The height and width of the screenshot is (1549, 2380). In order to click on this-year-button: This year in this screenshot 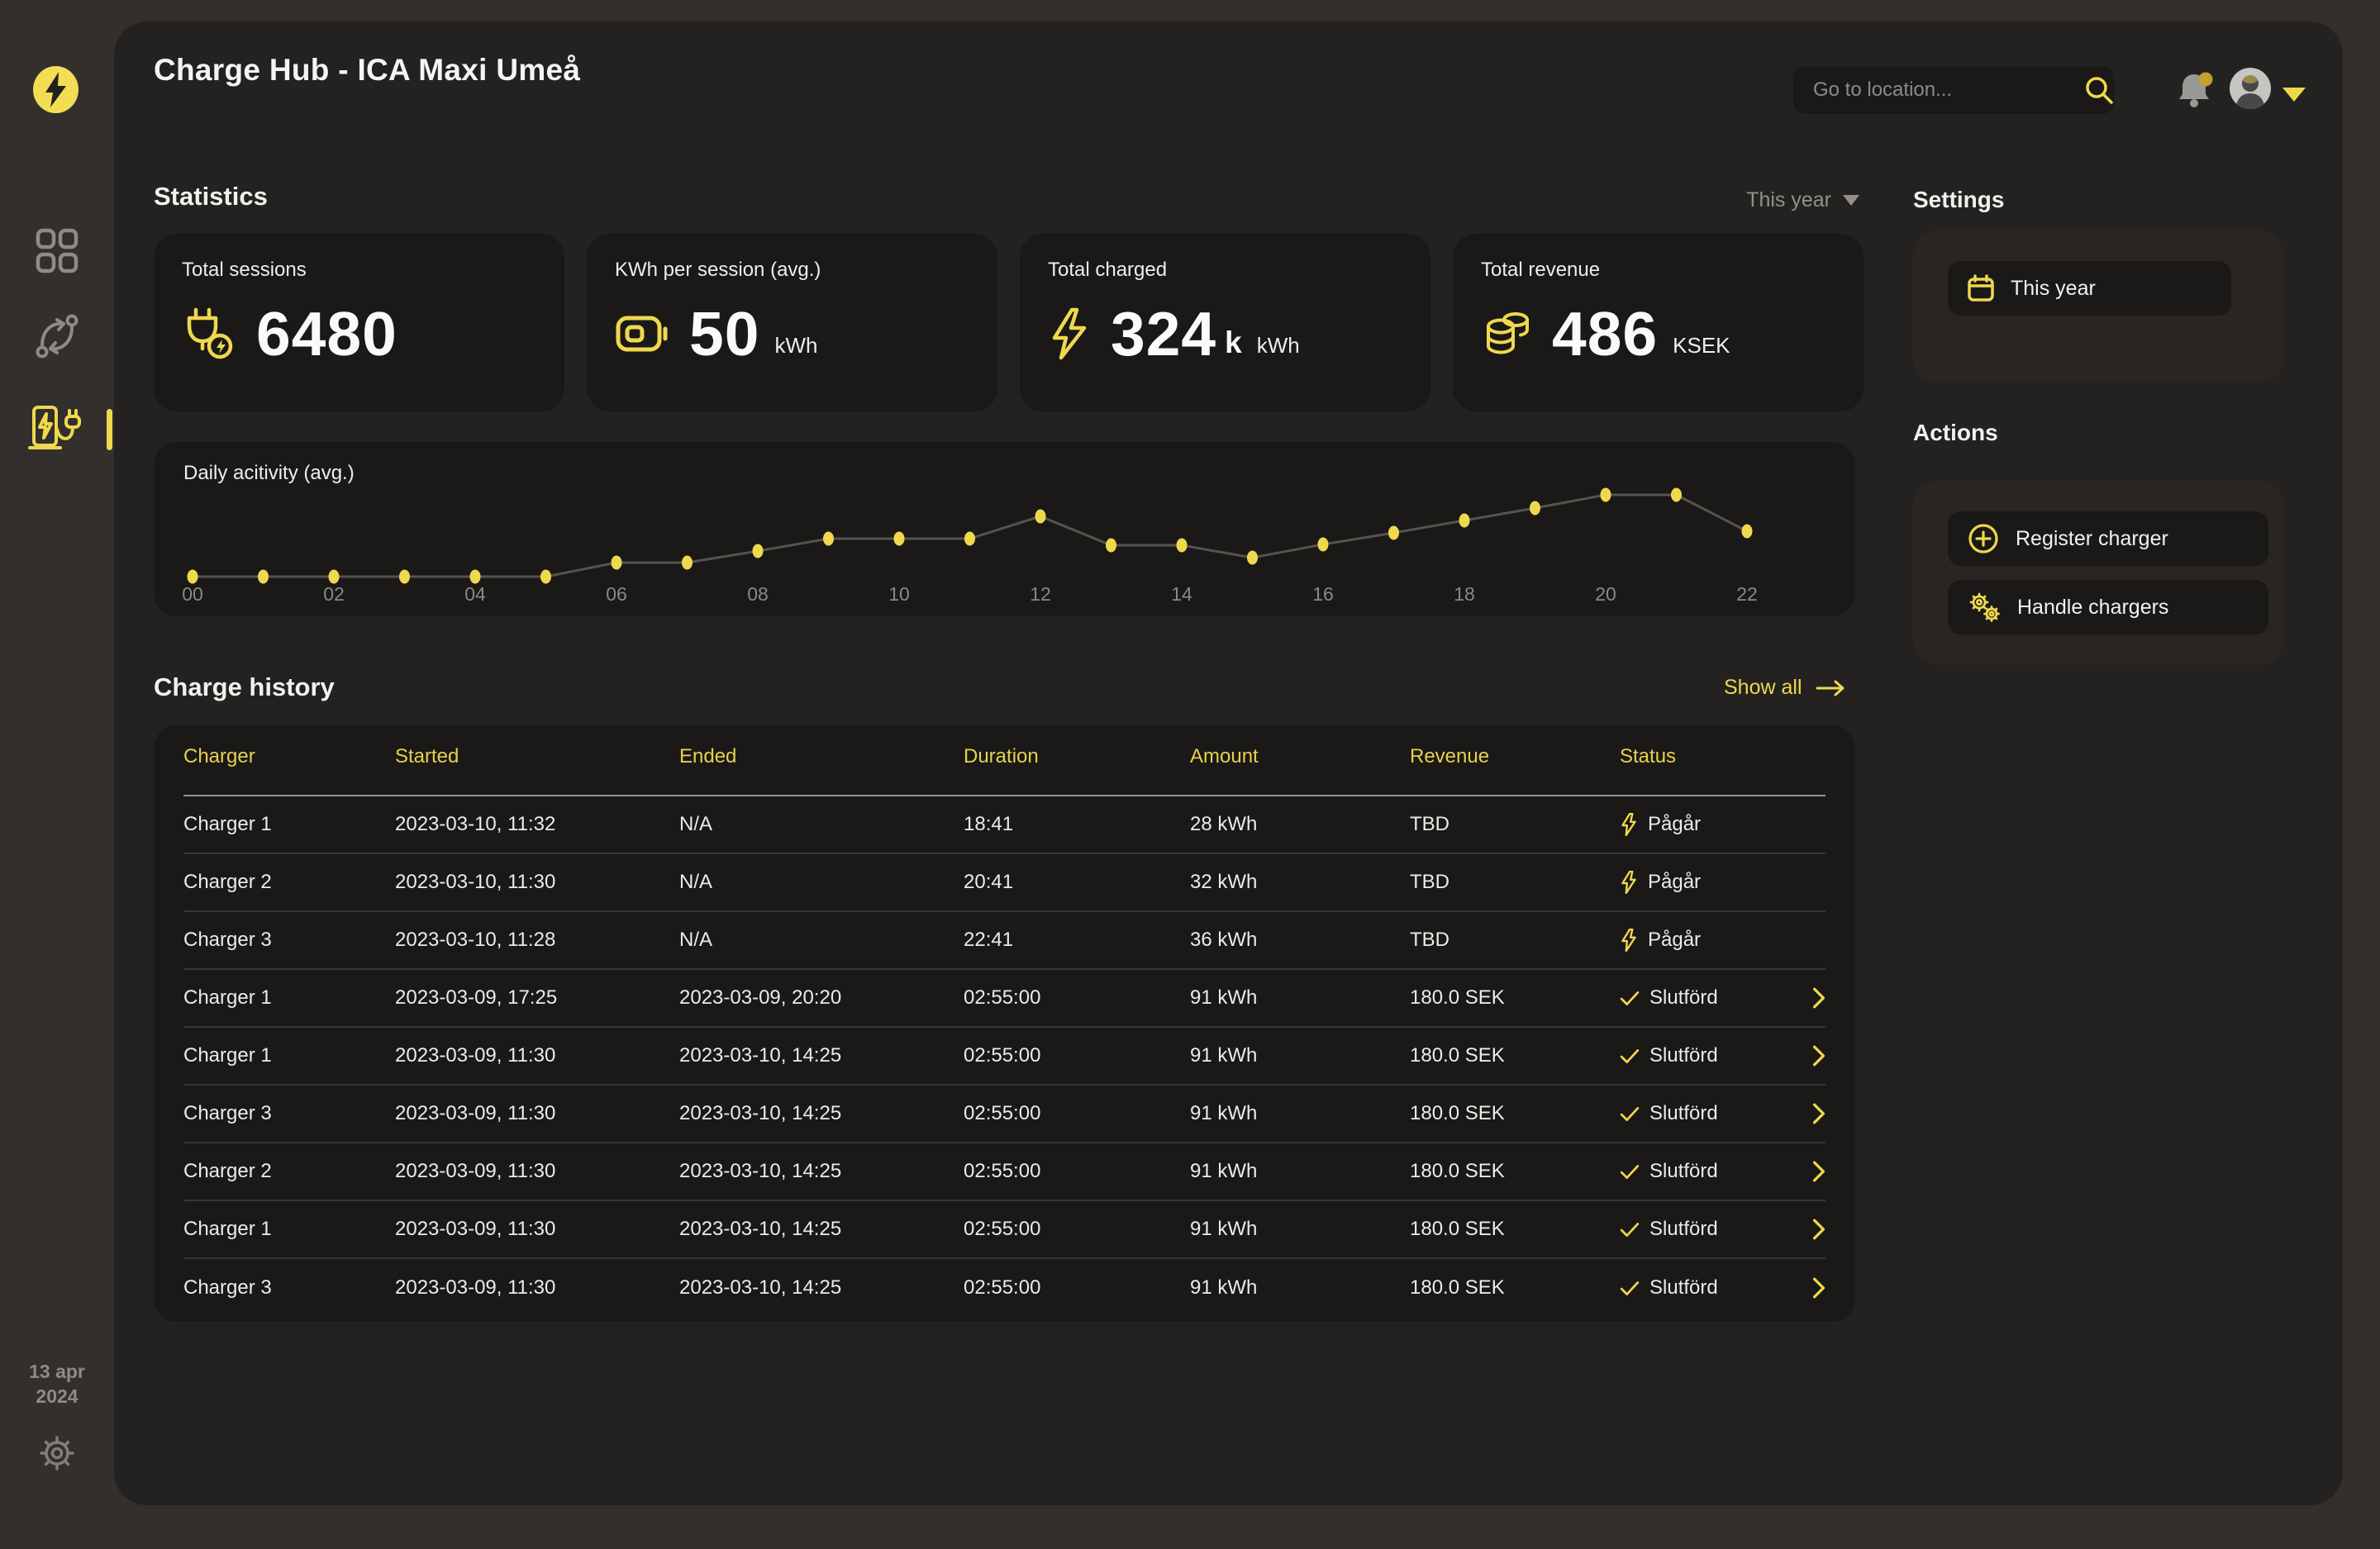, I will do `click(2089, 288)`.